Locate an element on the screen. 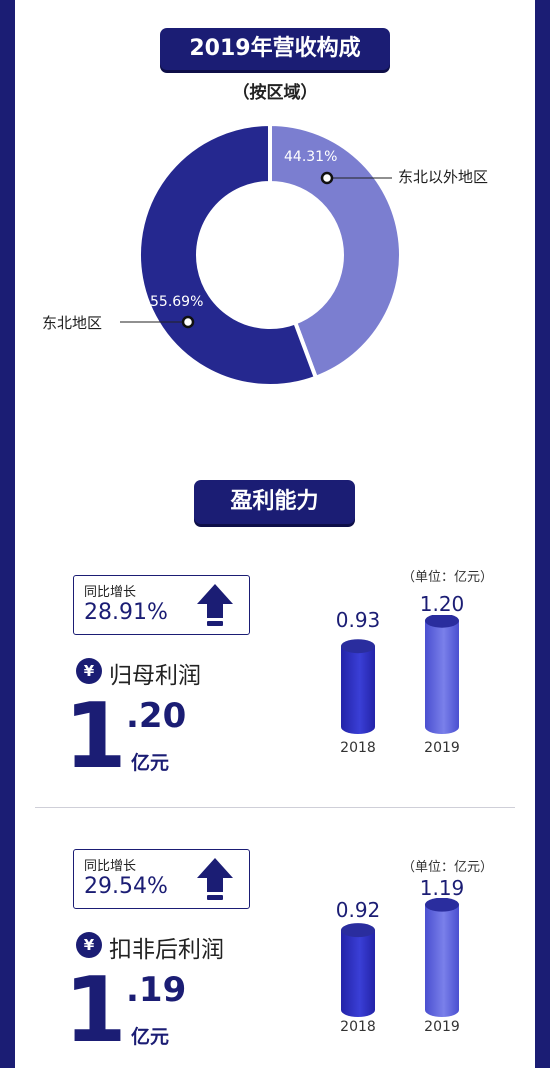 Image resolution: width=550 pixels, height=1068 pixels. right-border-bar is located at coordinates (542, 534).